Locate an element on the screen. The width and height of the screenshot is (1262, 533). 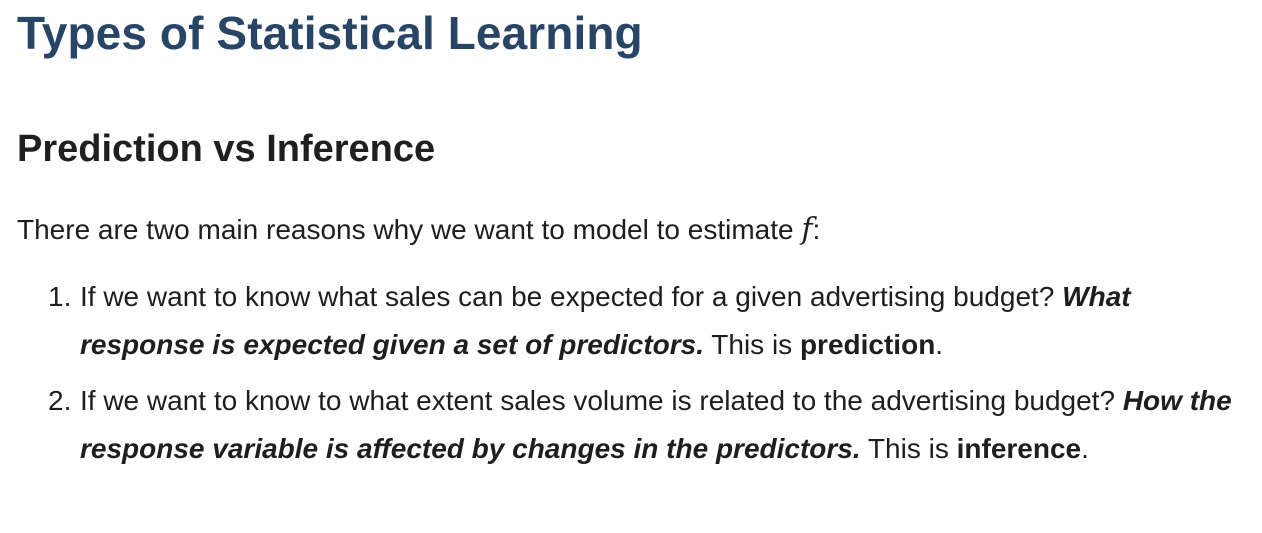
list-number: 1. is located at coordinates (60, 296).